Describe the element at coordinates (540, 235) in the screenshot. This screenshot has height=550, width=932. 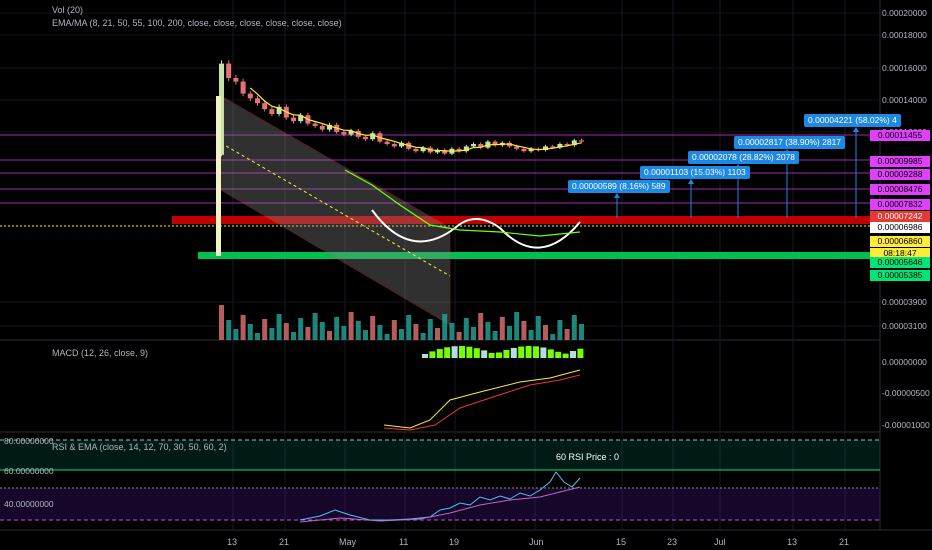
I see `cup-arc-right` at that location.